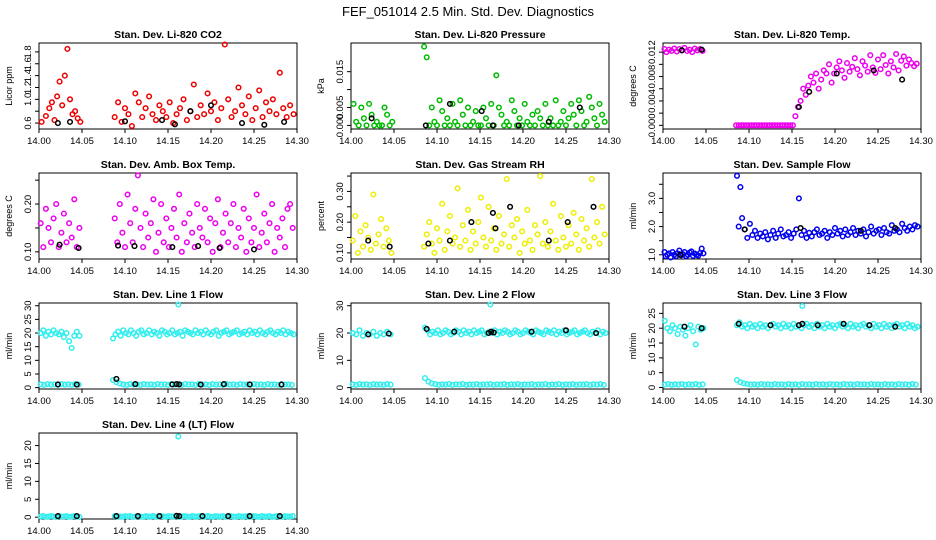 This screenshot has height=540, width=936. Describe the element at coordinates (168, 35) in the screenshot. I see `panel-title: Stan. Dev. Li-820 CO2` at that location.